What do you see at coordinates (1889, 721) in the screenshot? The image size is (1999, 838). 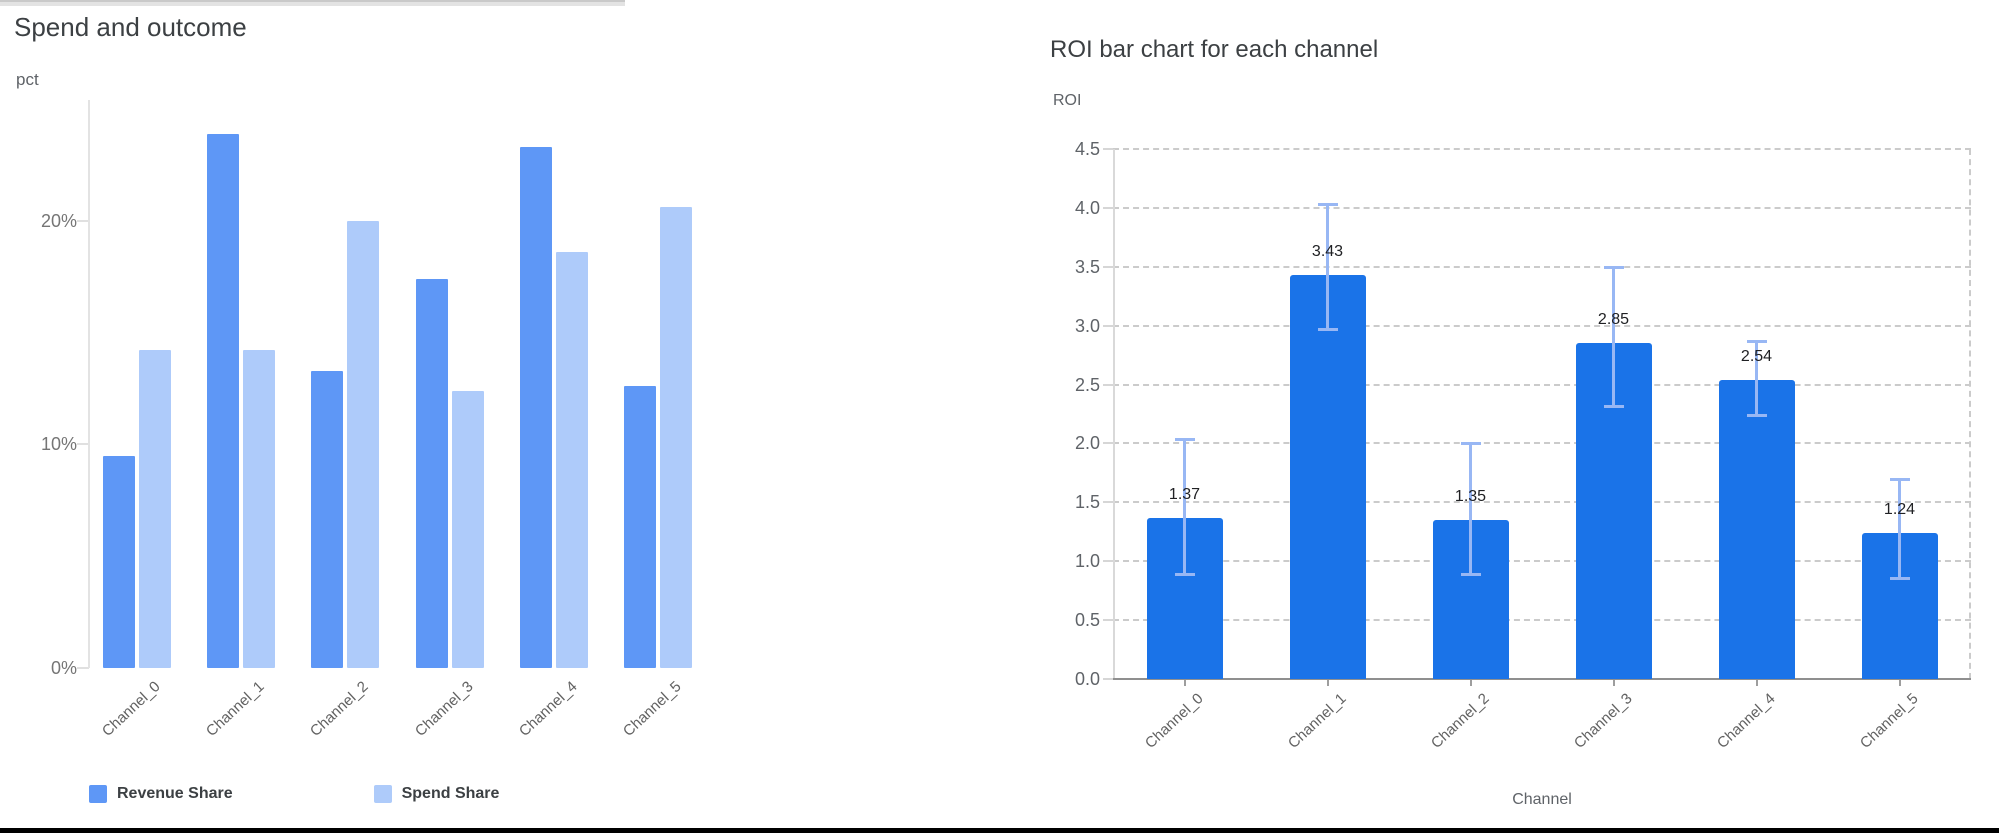 I see `x-axis-label: Channel_5` at bounding box center [1889, 721].